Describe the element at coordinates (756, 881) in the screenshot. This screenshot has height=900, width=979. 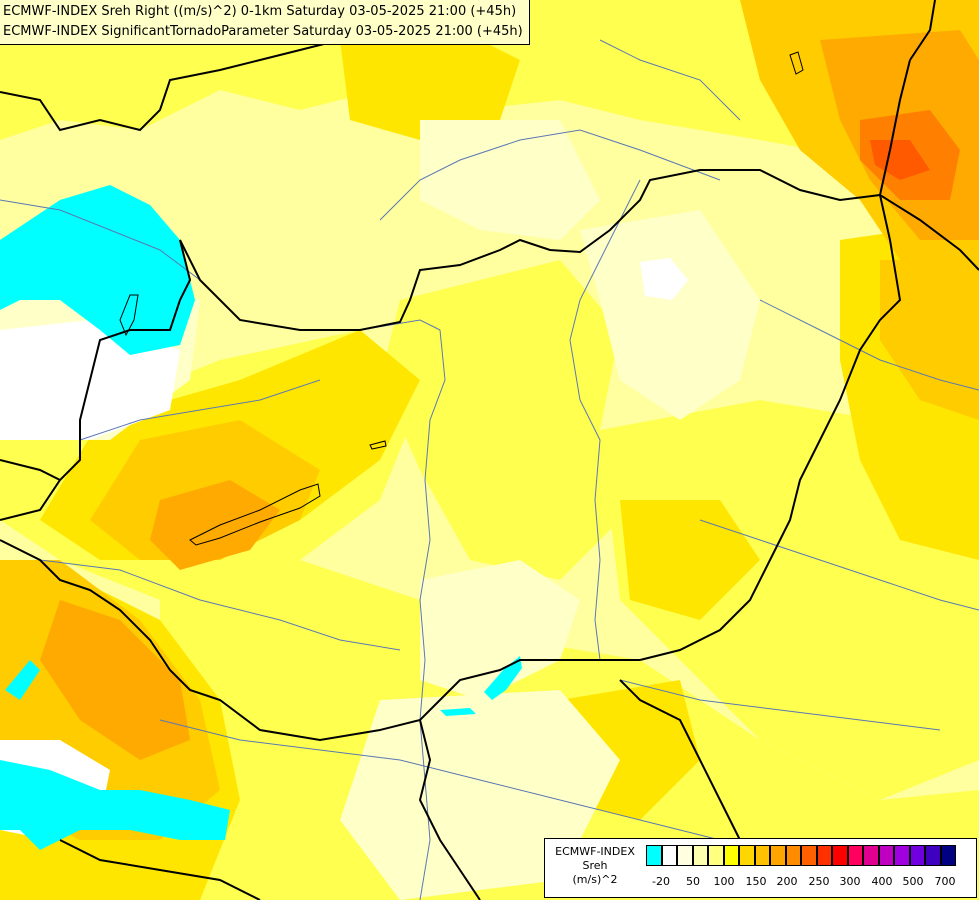
I see `legend-tick-label: 150` at that location.